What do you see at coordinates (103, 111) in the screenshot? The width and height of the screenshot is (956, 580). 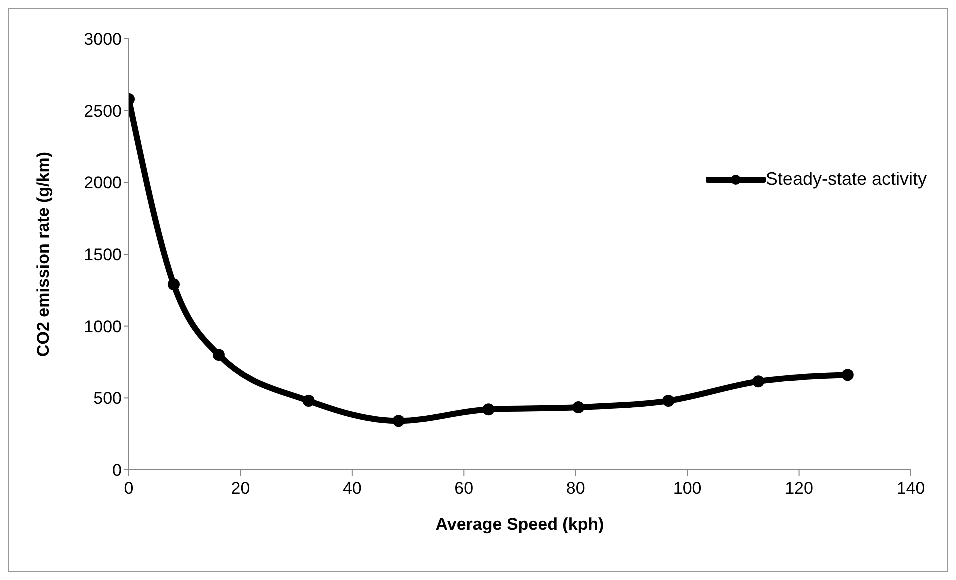 I see `y-tick-label: 2500` at bounding box center [103, 111].